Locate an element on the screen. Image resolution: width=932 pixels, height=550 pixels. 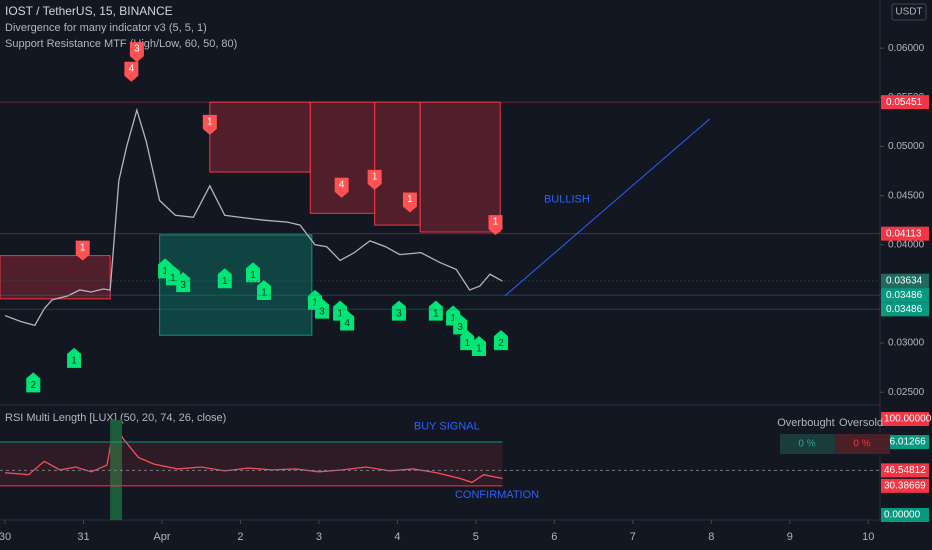
currency-box is located at coordinates (909, 12).